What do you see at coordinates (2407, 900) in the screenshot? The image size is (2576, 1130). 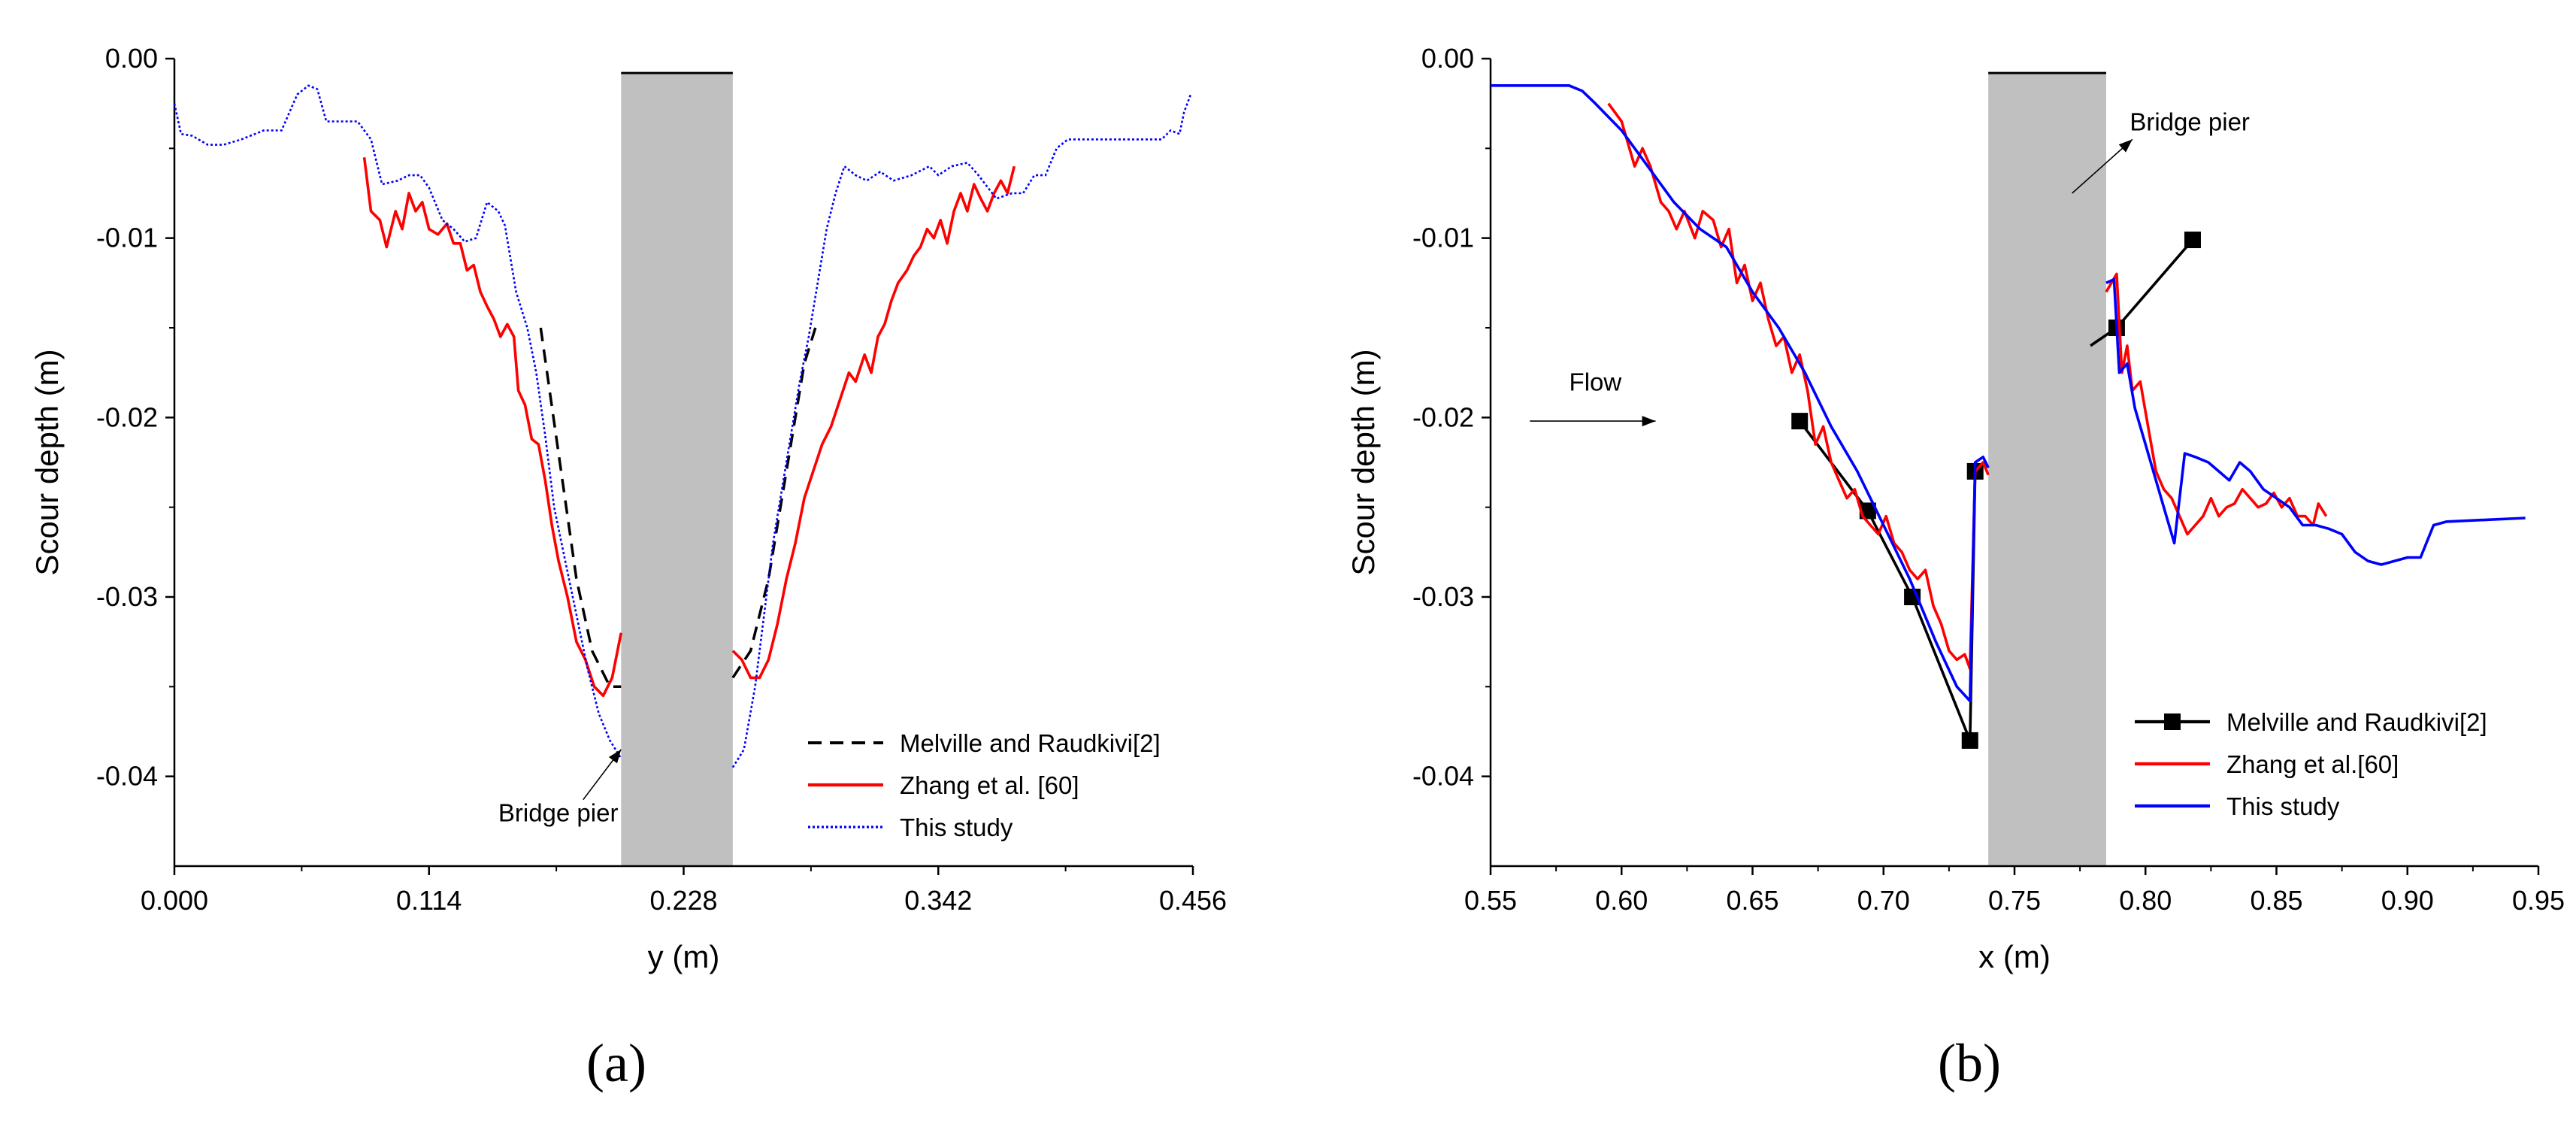 I see `x-tick-label: 0.90` at bounding box center [2407, 900].